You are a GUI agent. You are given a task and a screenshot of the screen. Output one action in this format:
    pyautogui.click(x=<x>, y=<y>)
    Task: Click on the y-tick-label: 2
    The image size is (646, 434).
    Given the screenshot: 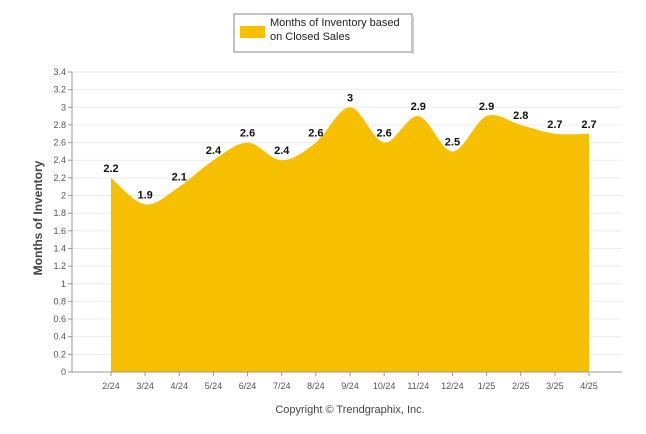 What is the action you would take?
    pyautogui.click(x=63, y=196)
    